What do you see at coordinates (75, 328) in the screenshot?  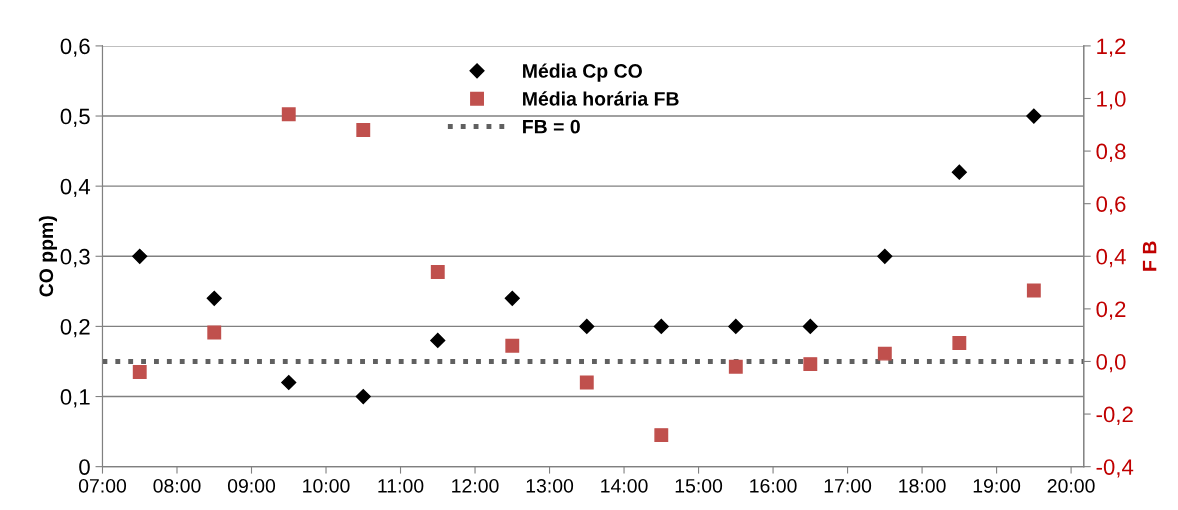 I see `y-tick-label: 0,2` at bounding box center [75, 328].